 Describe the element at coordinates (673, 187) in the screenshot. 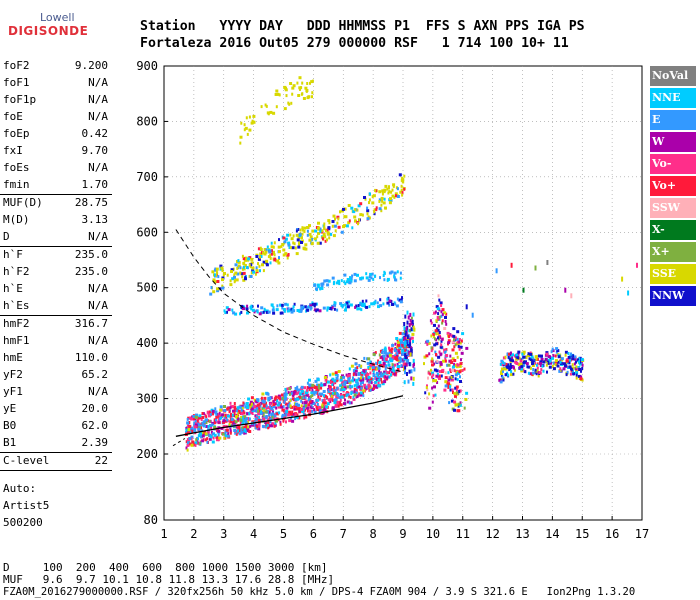

I see `polarization-legend: NoVal NNE E W Vo- Vo+ SSW X- X+ SSE NNW` at that location.